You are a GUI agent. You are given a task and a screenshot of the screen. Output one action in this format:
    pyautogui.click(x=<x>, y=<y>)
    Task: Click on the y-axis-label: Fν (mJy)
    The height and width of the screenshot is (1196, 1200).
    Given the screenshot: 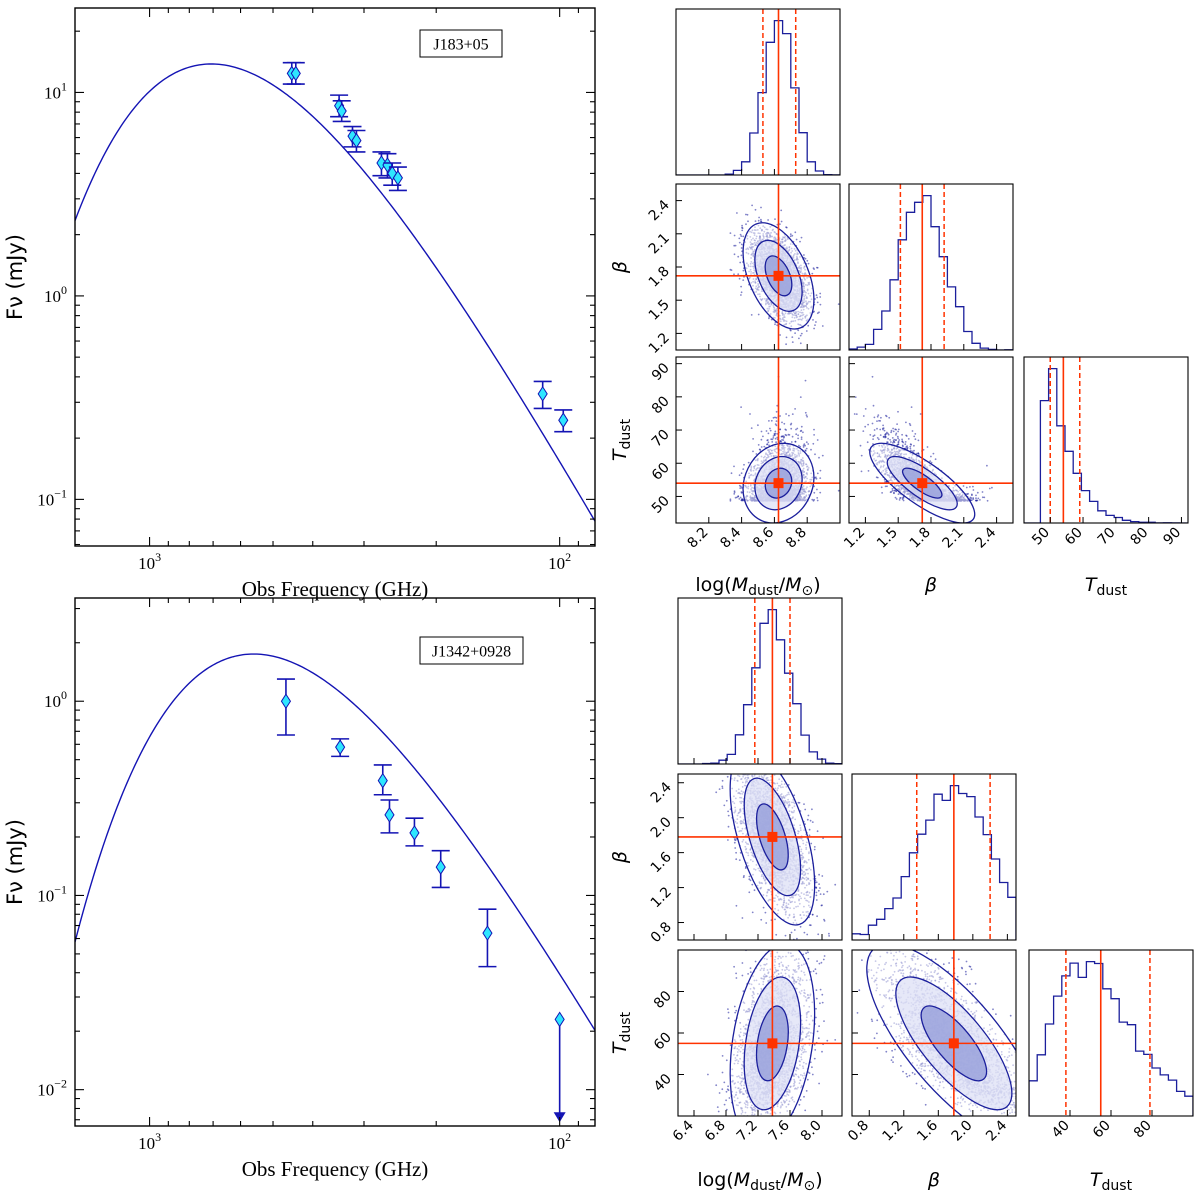 What is the action you would take?
    pyautogui.click(x=15, y=277)
    